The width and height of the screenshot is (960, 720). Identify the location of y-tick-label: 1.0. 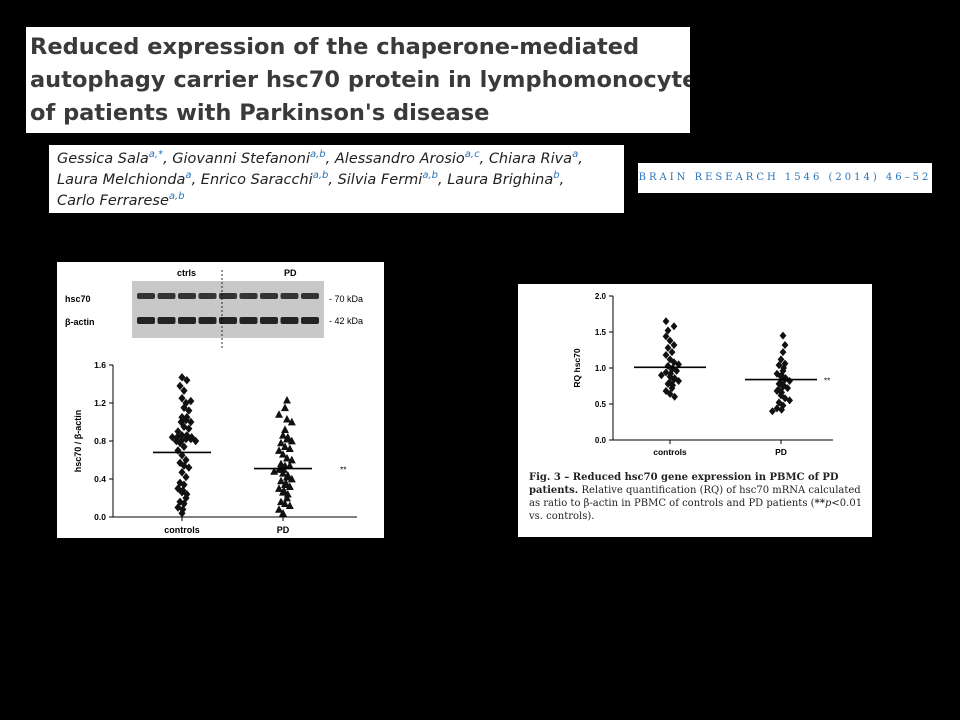
(601, 368).